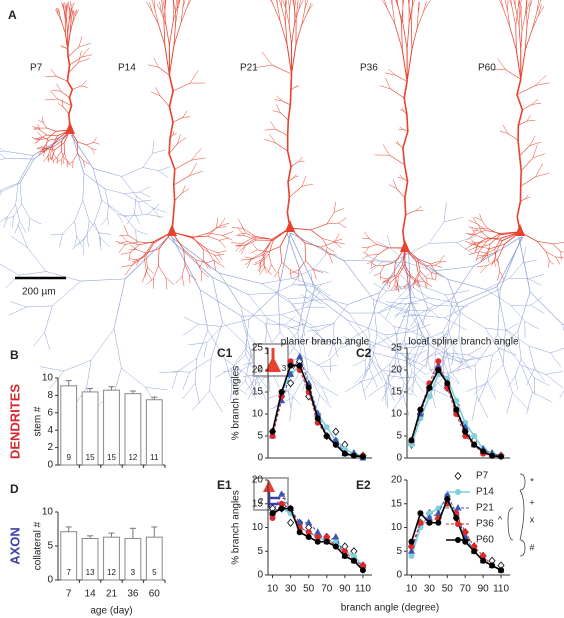  Describe the element at coordinates (458, 507) in the screenshot. I see `legend-marker` at that location.